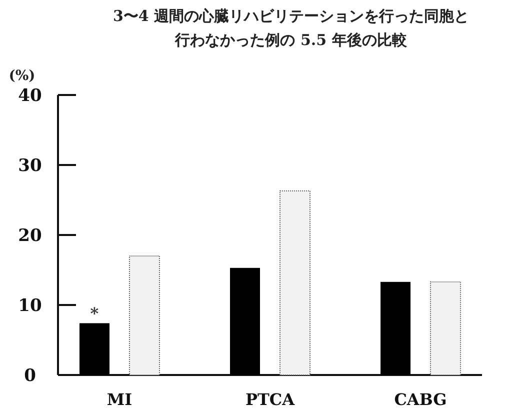  What do you see at coordinates (30, 166) in the screenshot?
I see `y-tick-label: 30` at bounding box center [30, 166].